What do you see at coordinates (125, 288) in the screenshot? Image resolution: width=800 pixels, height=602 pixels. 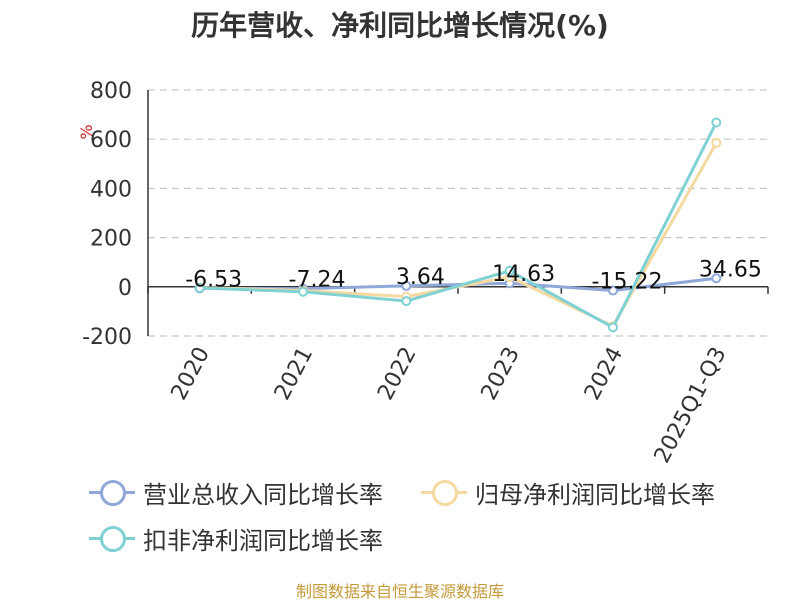 I see `y-tick-label: 0` at bounding box center [125, 288].